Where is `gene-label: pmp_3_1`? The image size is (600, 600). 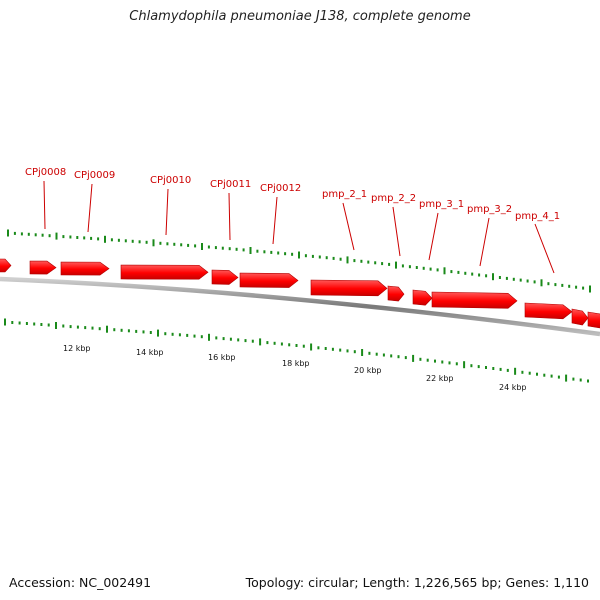 gene-label: pmp_3_1 is located at coordinates (441, 204).